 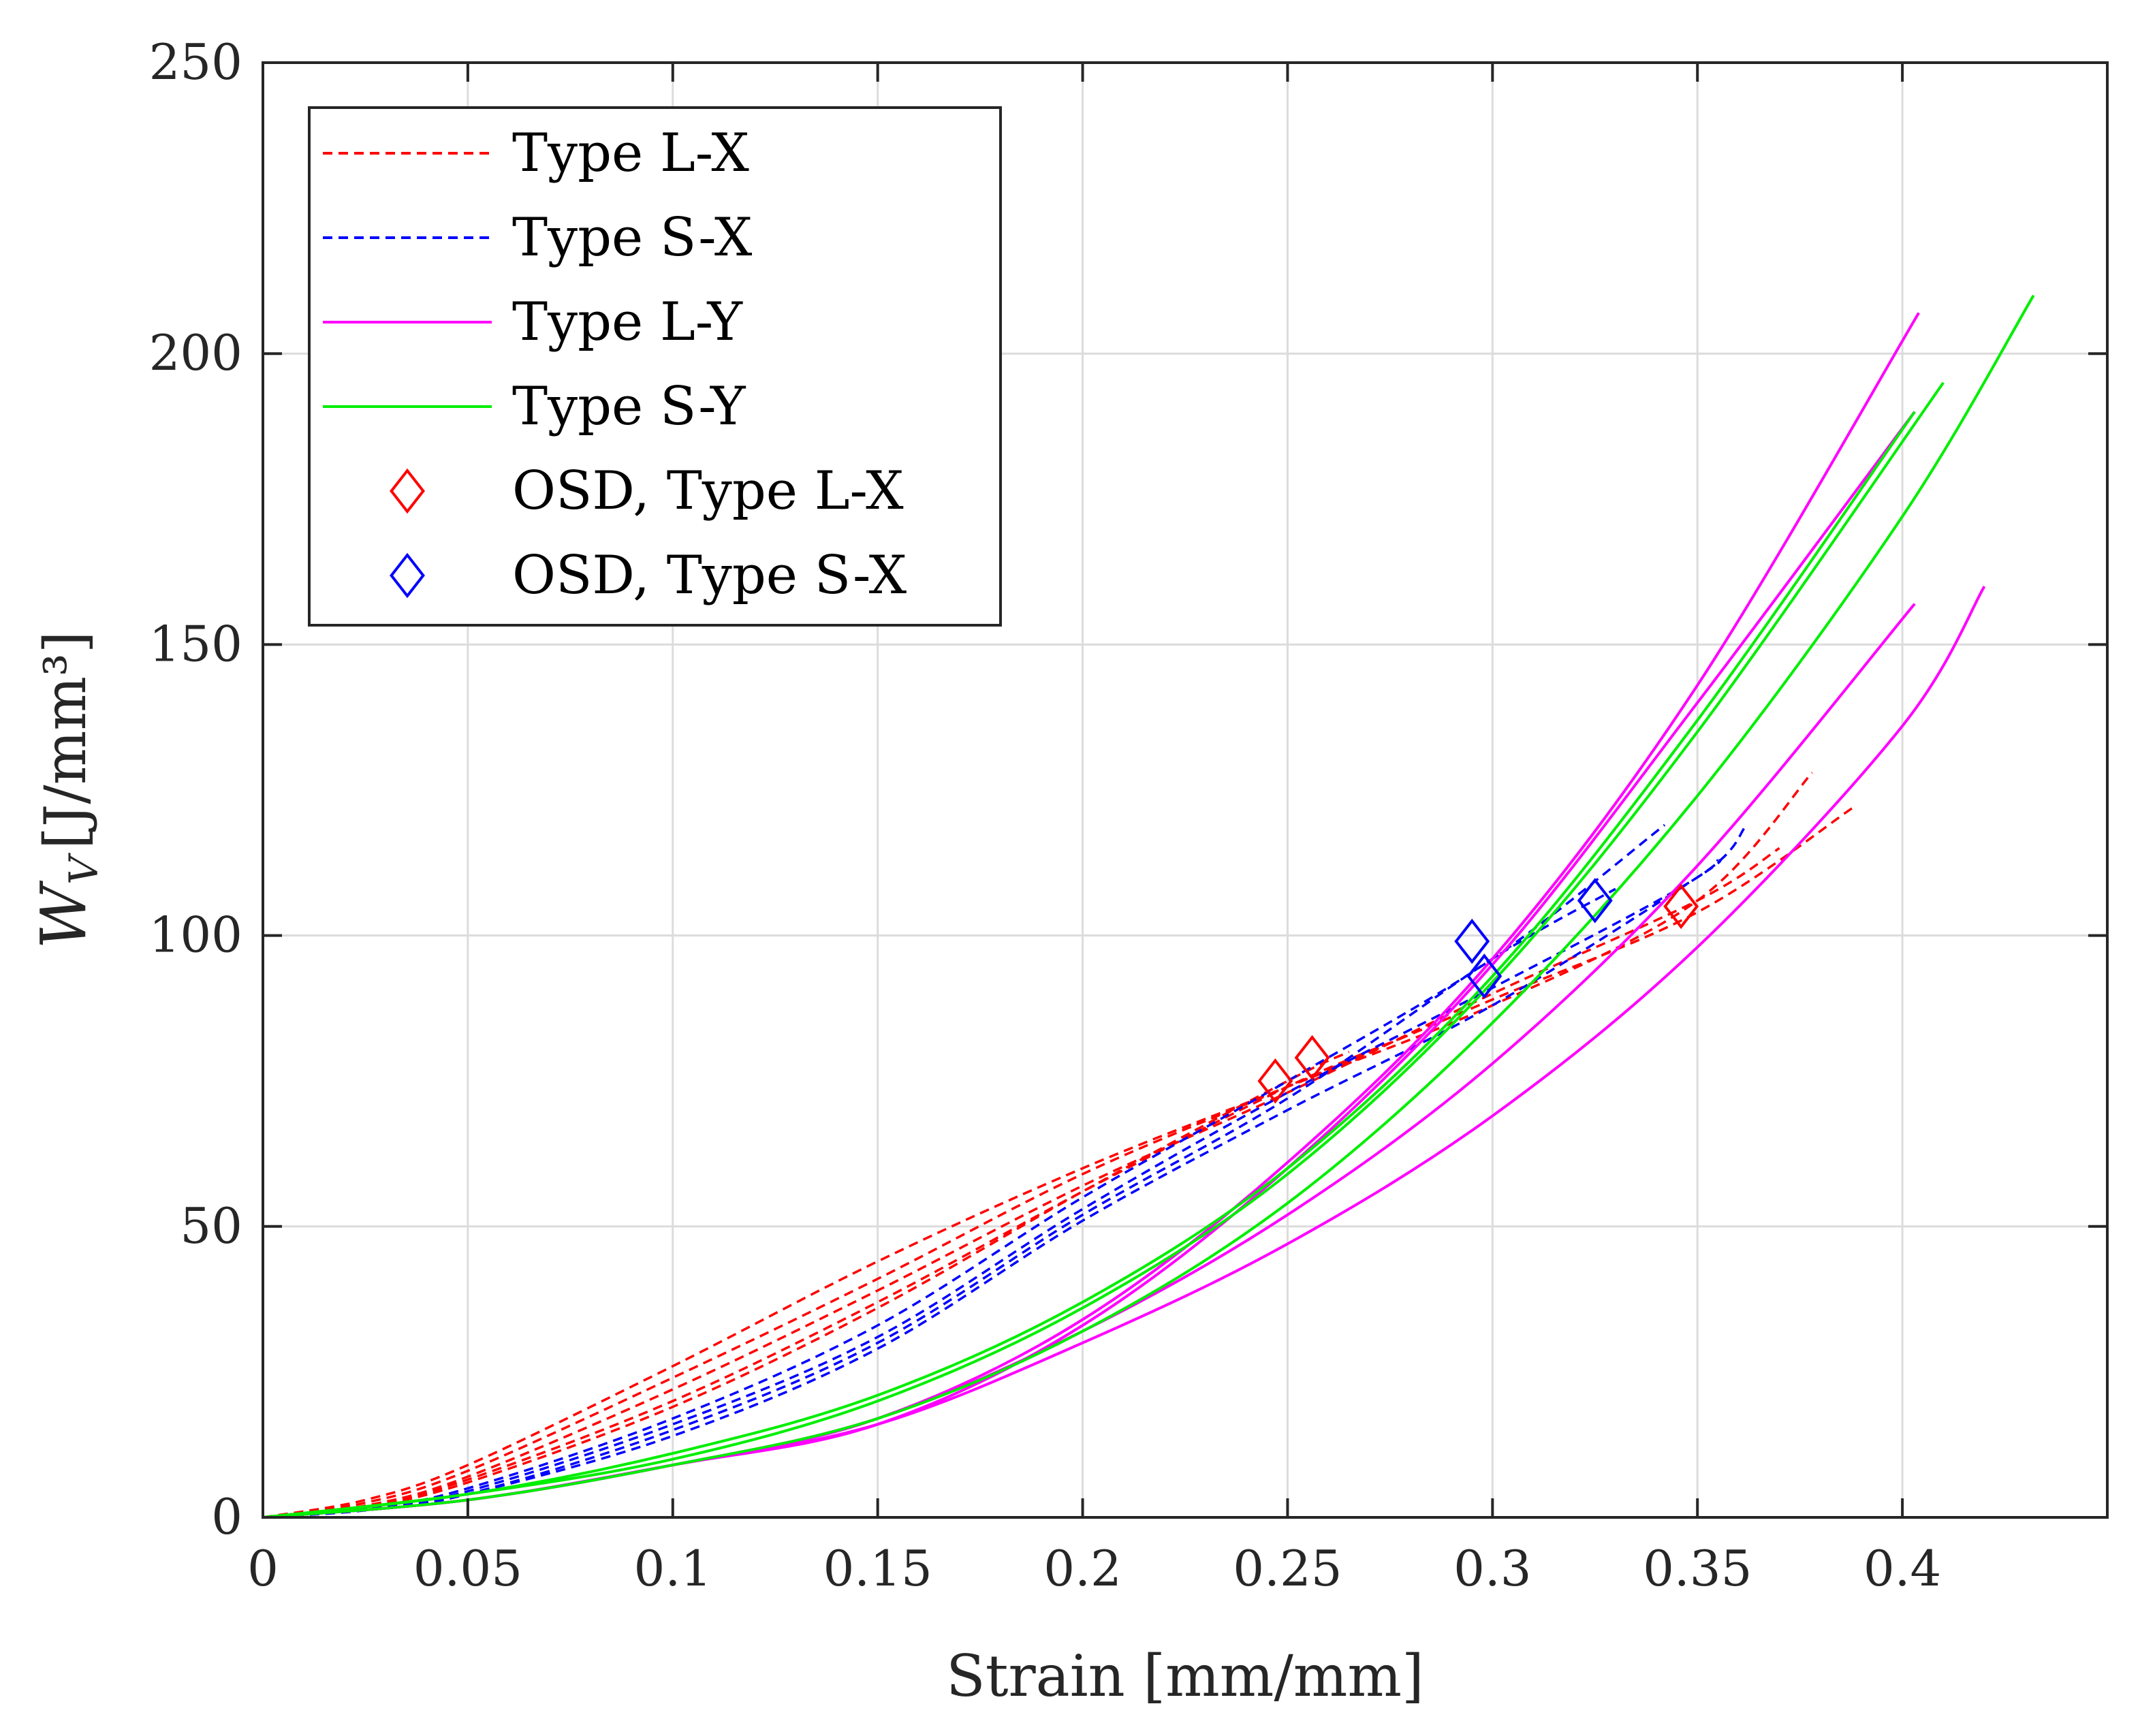 What do you see at coordinates (806, 1284) in the screenshot?
I see `series-line-type-l-x` at bounding box center [806, 1284].